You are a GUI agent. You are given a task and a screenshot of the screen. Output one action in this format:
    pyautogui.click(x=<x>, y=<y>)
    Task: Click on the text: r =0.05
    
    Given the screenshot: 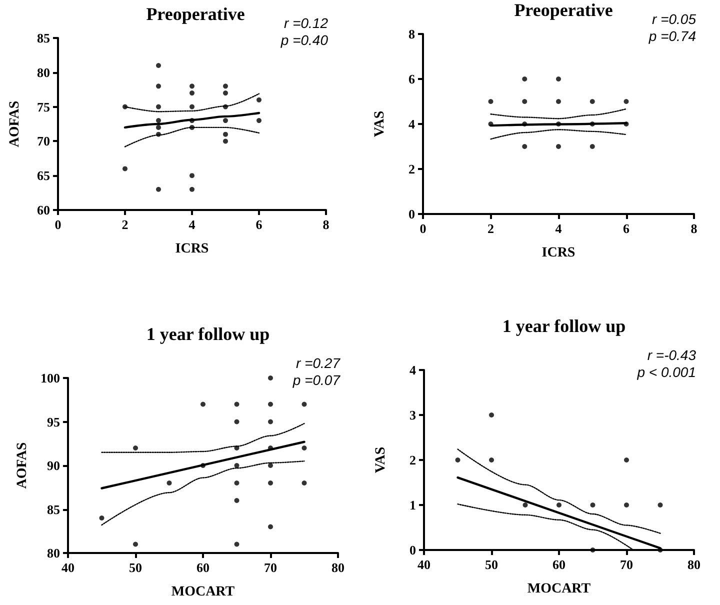 What is the action you would take?
    pyautogui.click(x=674, y=19)
    